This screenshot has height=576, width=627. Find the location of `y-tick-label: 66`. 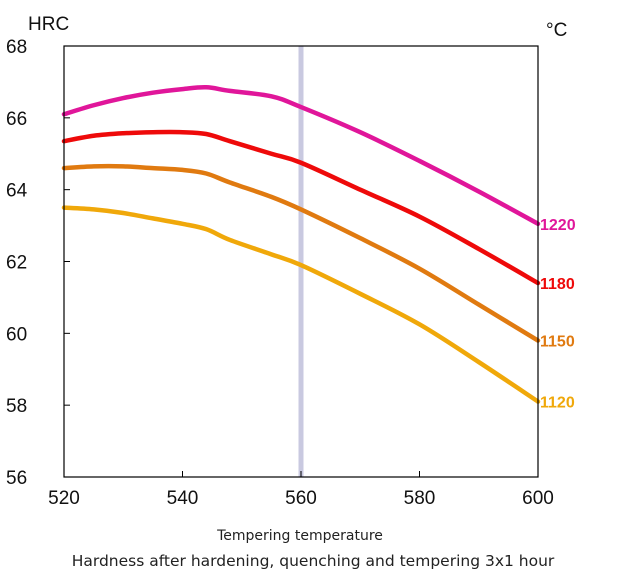

y-tick-label: 66 is located at coordinates (16, 119).